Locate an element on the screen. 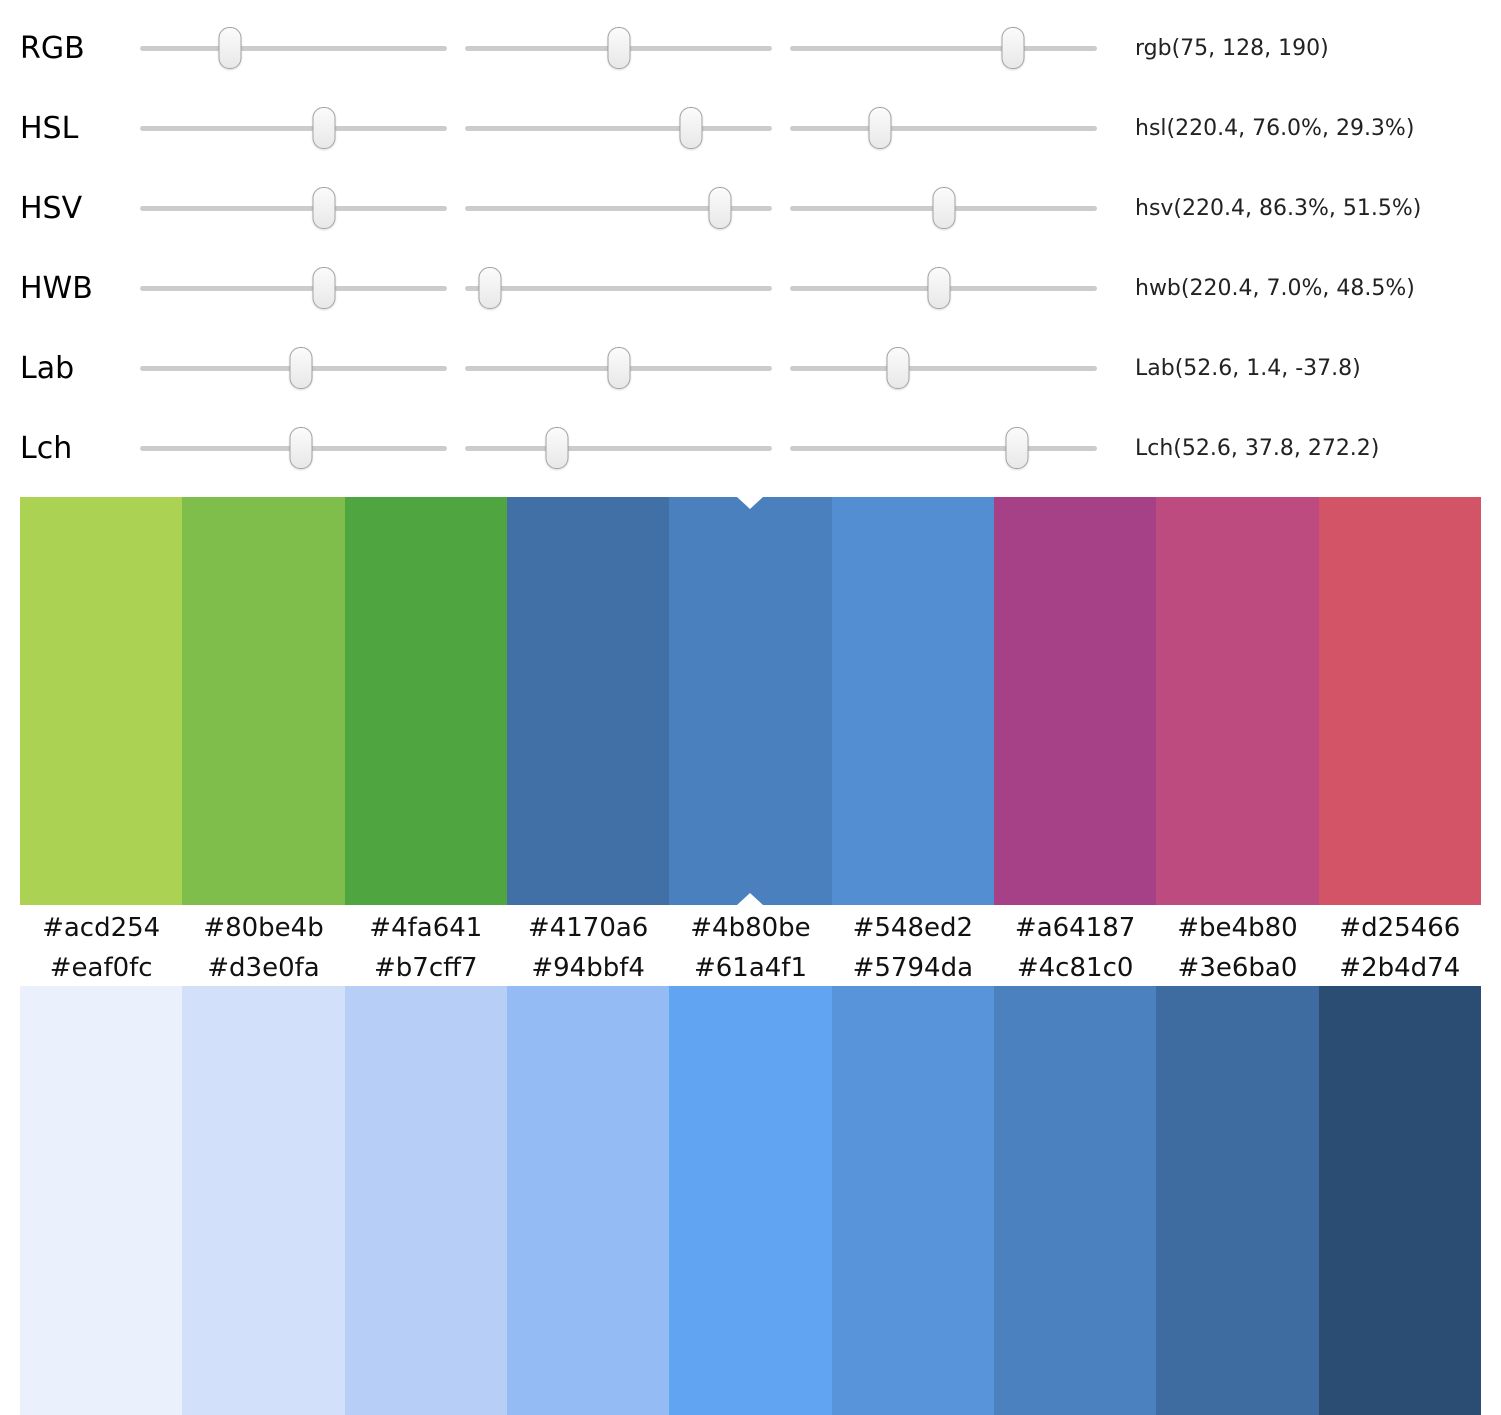 Image resolution: width=1501 pixels, height=1415 pixels. lch-slider-h is located at coordinates (943, 448).